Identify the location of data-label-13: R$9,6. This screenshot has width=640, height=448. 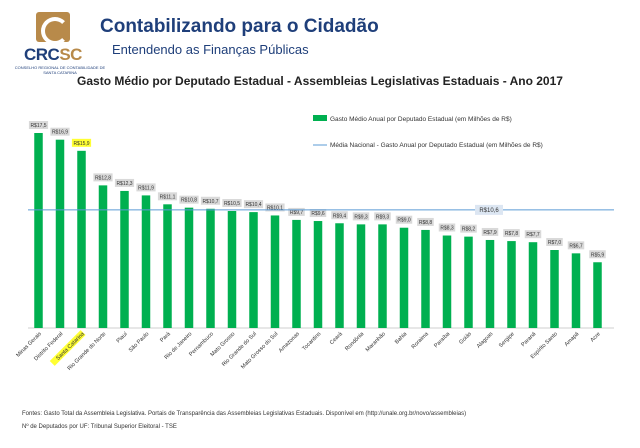
(318, 214).